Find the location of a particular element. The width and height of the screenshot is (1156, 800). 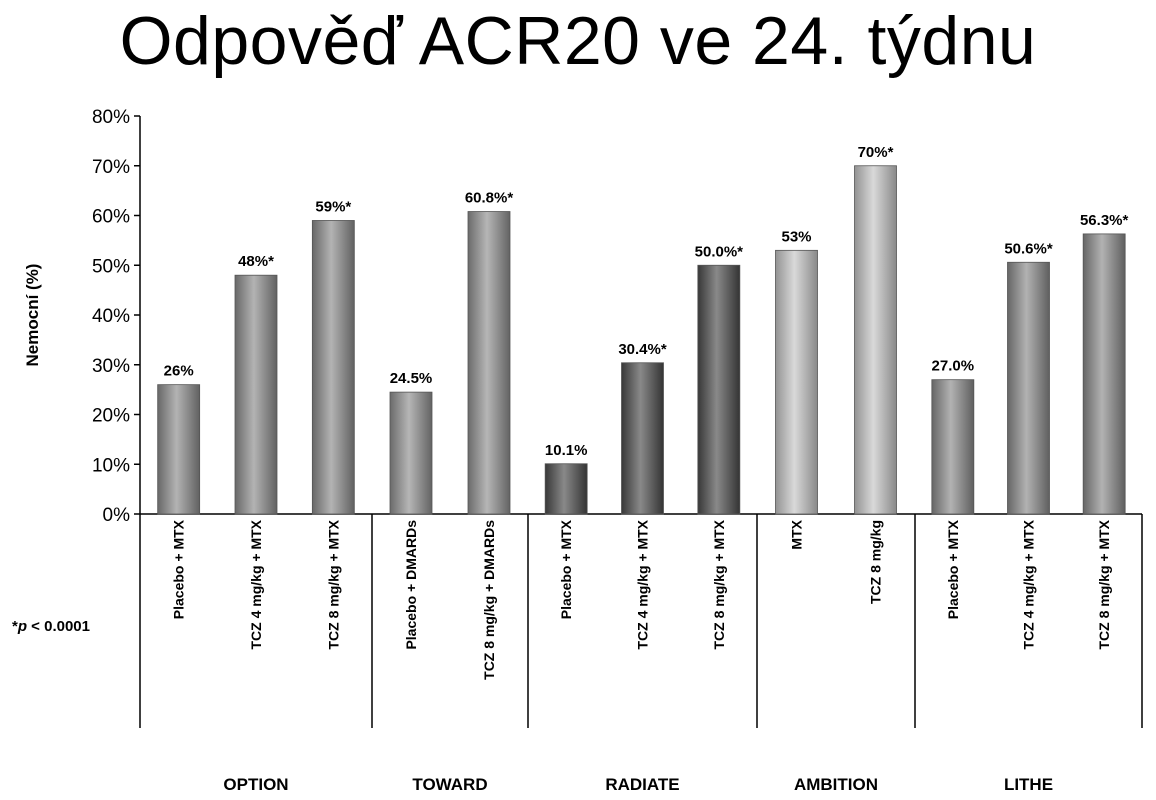

y-tick-label: 60% is located at coordinates (111, 217).